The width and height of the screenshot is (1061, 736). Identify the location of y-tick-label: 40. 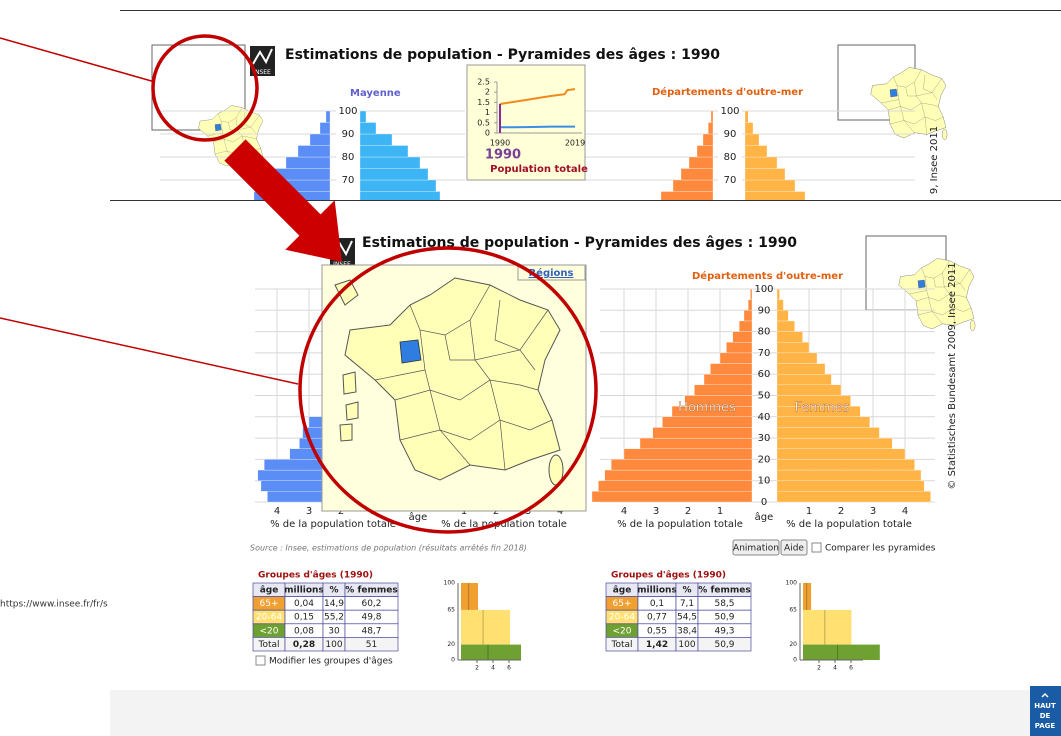
(764, 417).